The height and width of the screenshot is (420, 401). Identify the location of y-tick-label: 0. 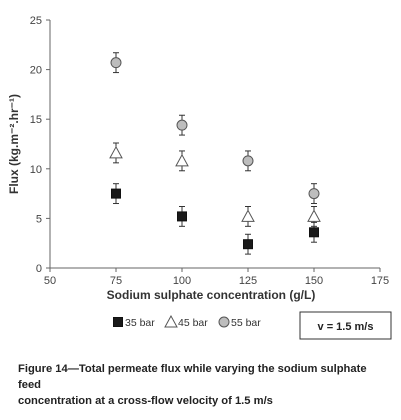
(39, 269).